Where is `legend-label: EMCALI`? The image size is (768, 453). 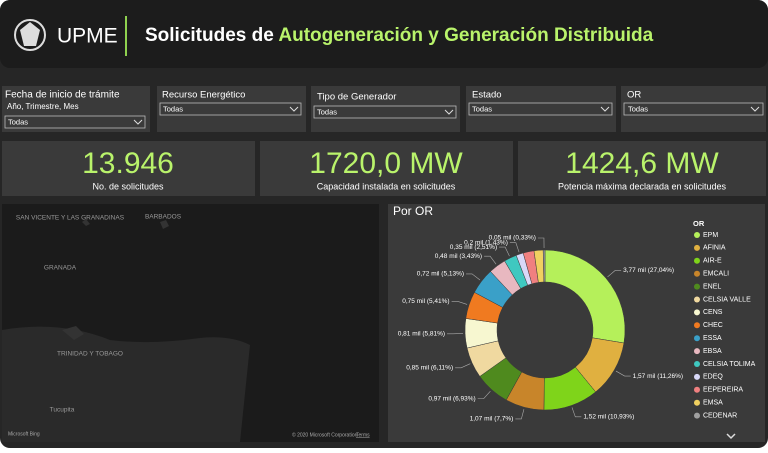
legend-label: EMCALI is located at coordinates (716, 274).